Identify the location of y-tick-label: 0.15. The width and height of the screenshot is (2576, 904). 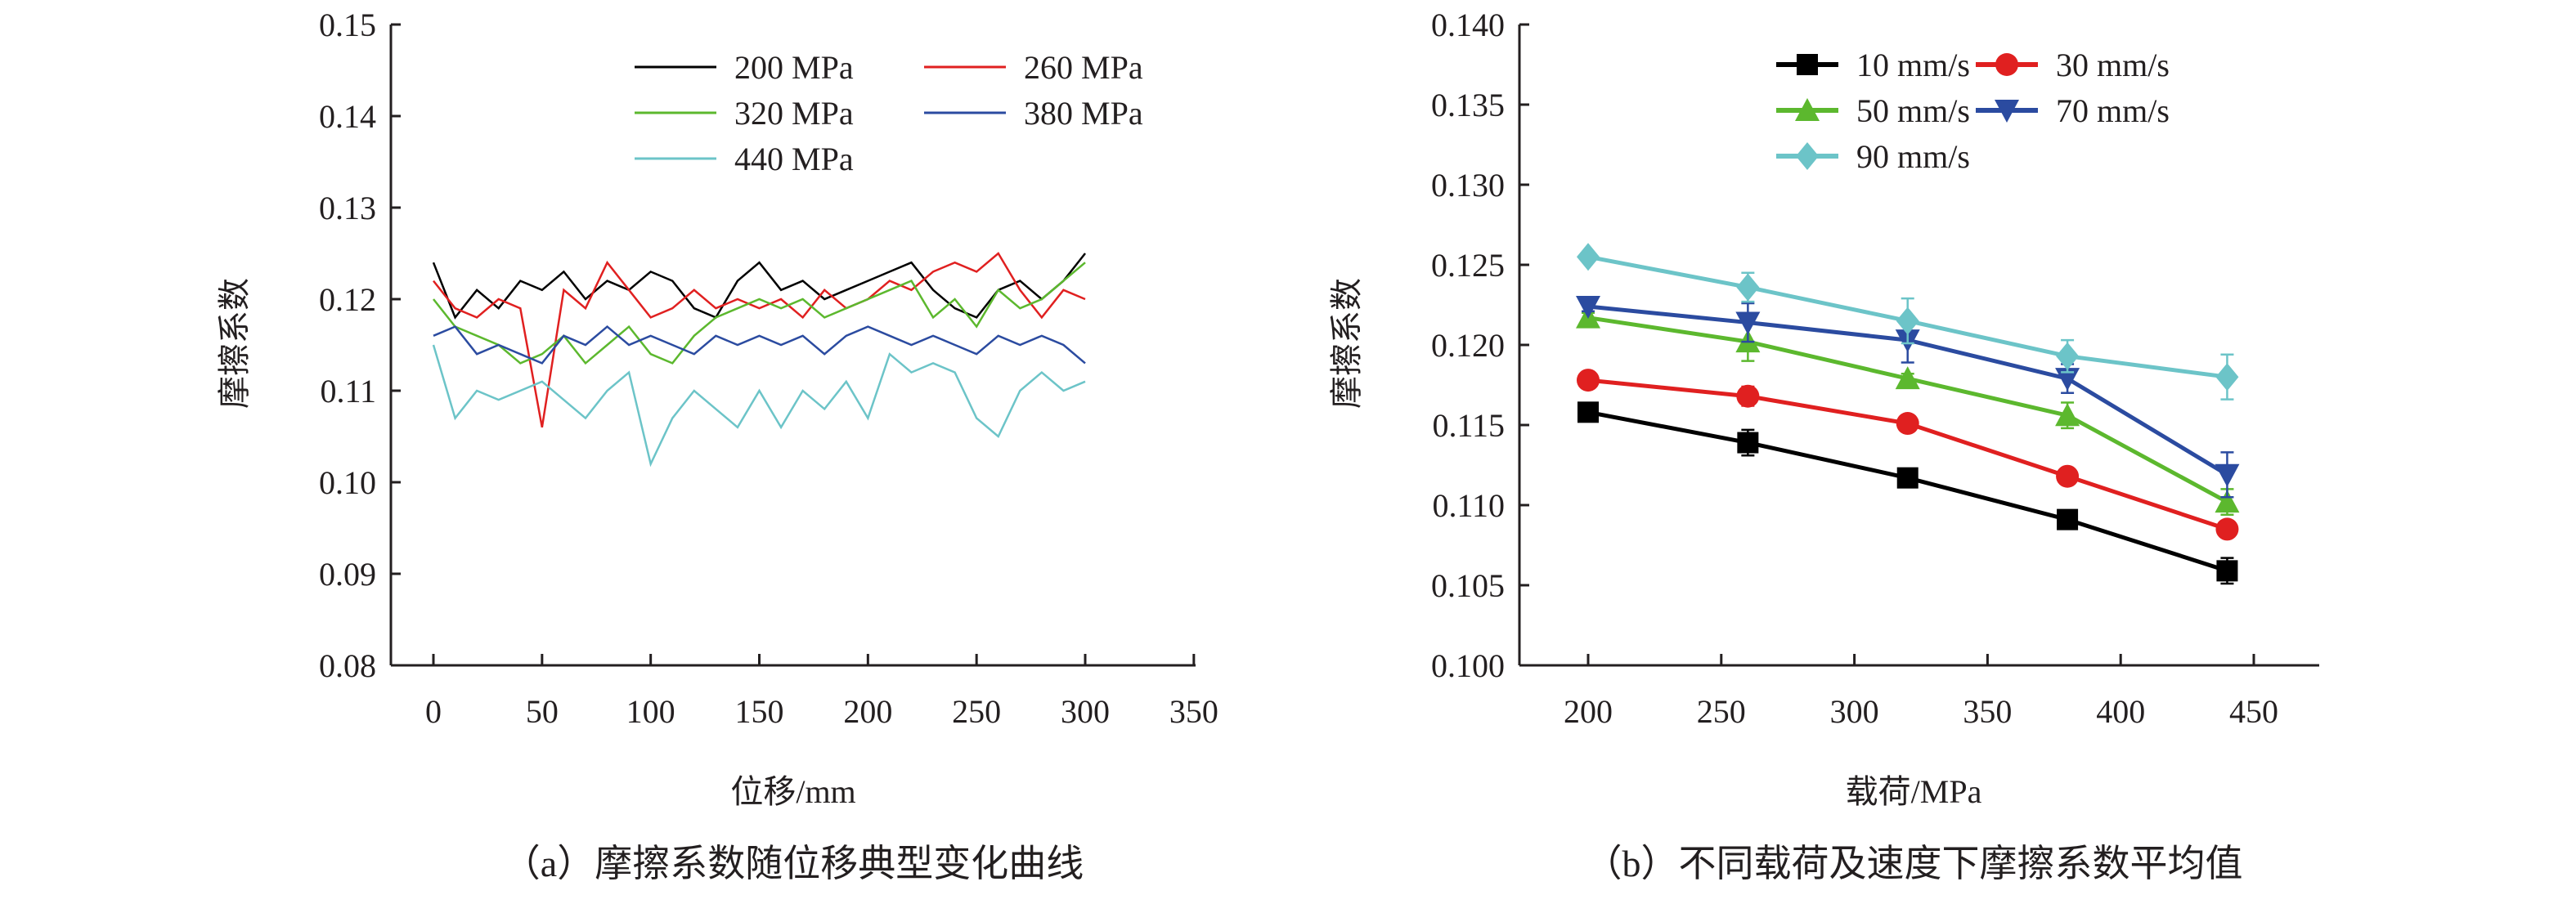
(347, 25).